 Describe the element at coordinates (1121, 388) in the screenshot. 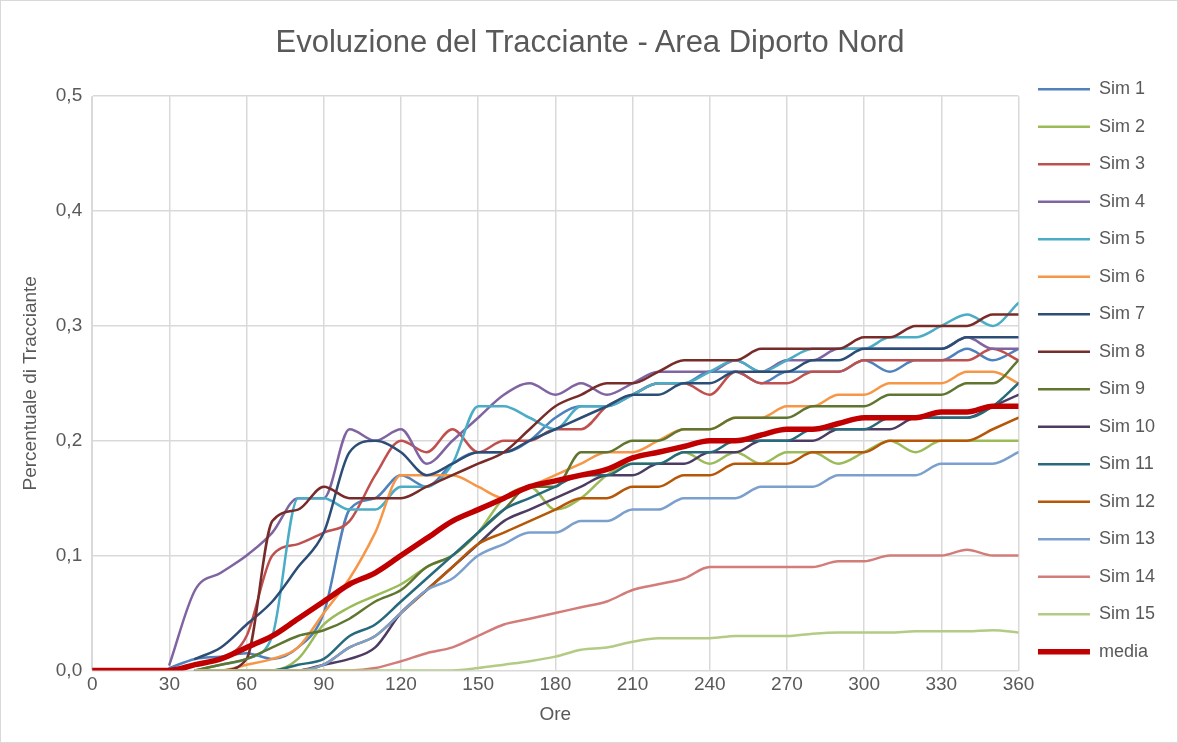

I see `legend-label: Sim 9` at that location.